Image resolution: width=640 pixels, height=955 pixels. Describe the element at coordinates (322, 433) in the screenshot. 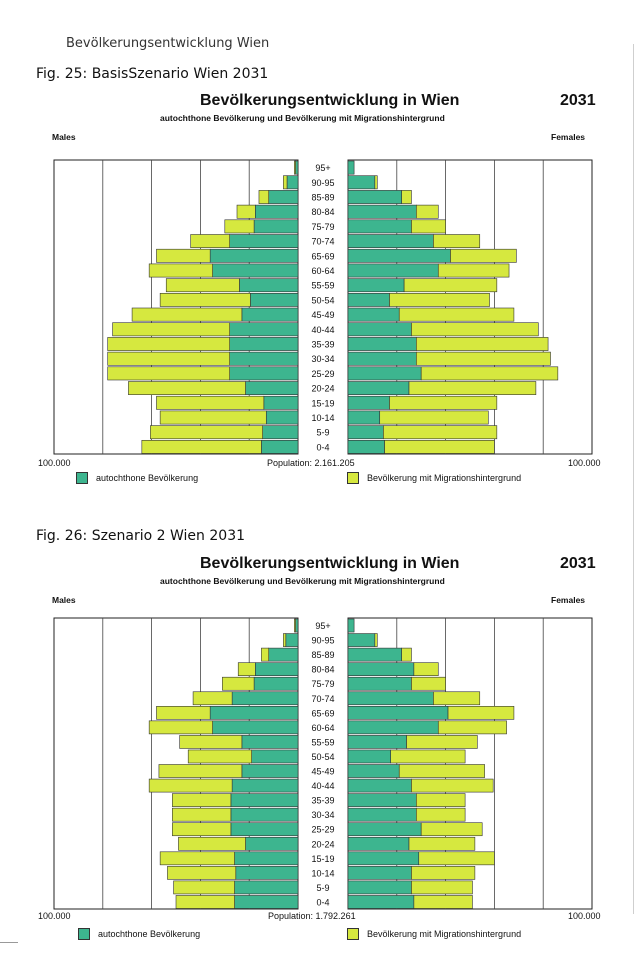

I see `age-group-label: 5-9` at that location.